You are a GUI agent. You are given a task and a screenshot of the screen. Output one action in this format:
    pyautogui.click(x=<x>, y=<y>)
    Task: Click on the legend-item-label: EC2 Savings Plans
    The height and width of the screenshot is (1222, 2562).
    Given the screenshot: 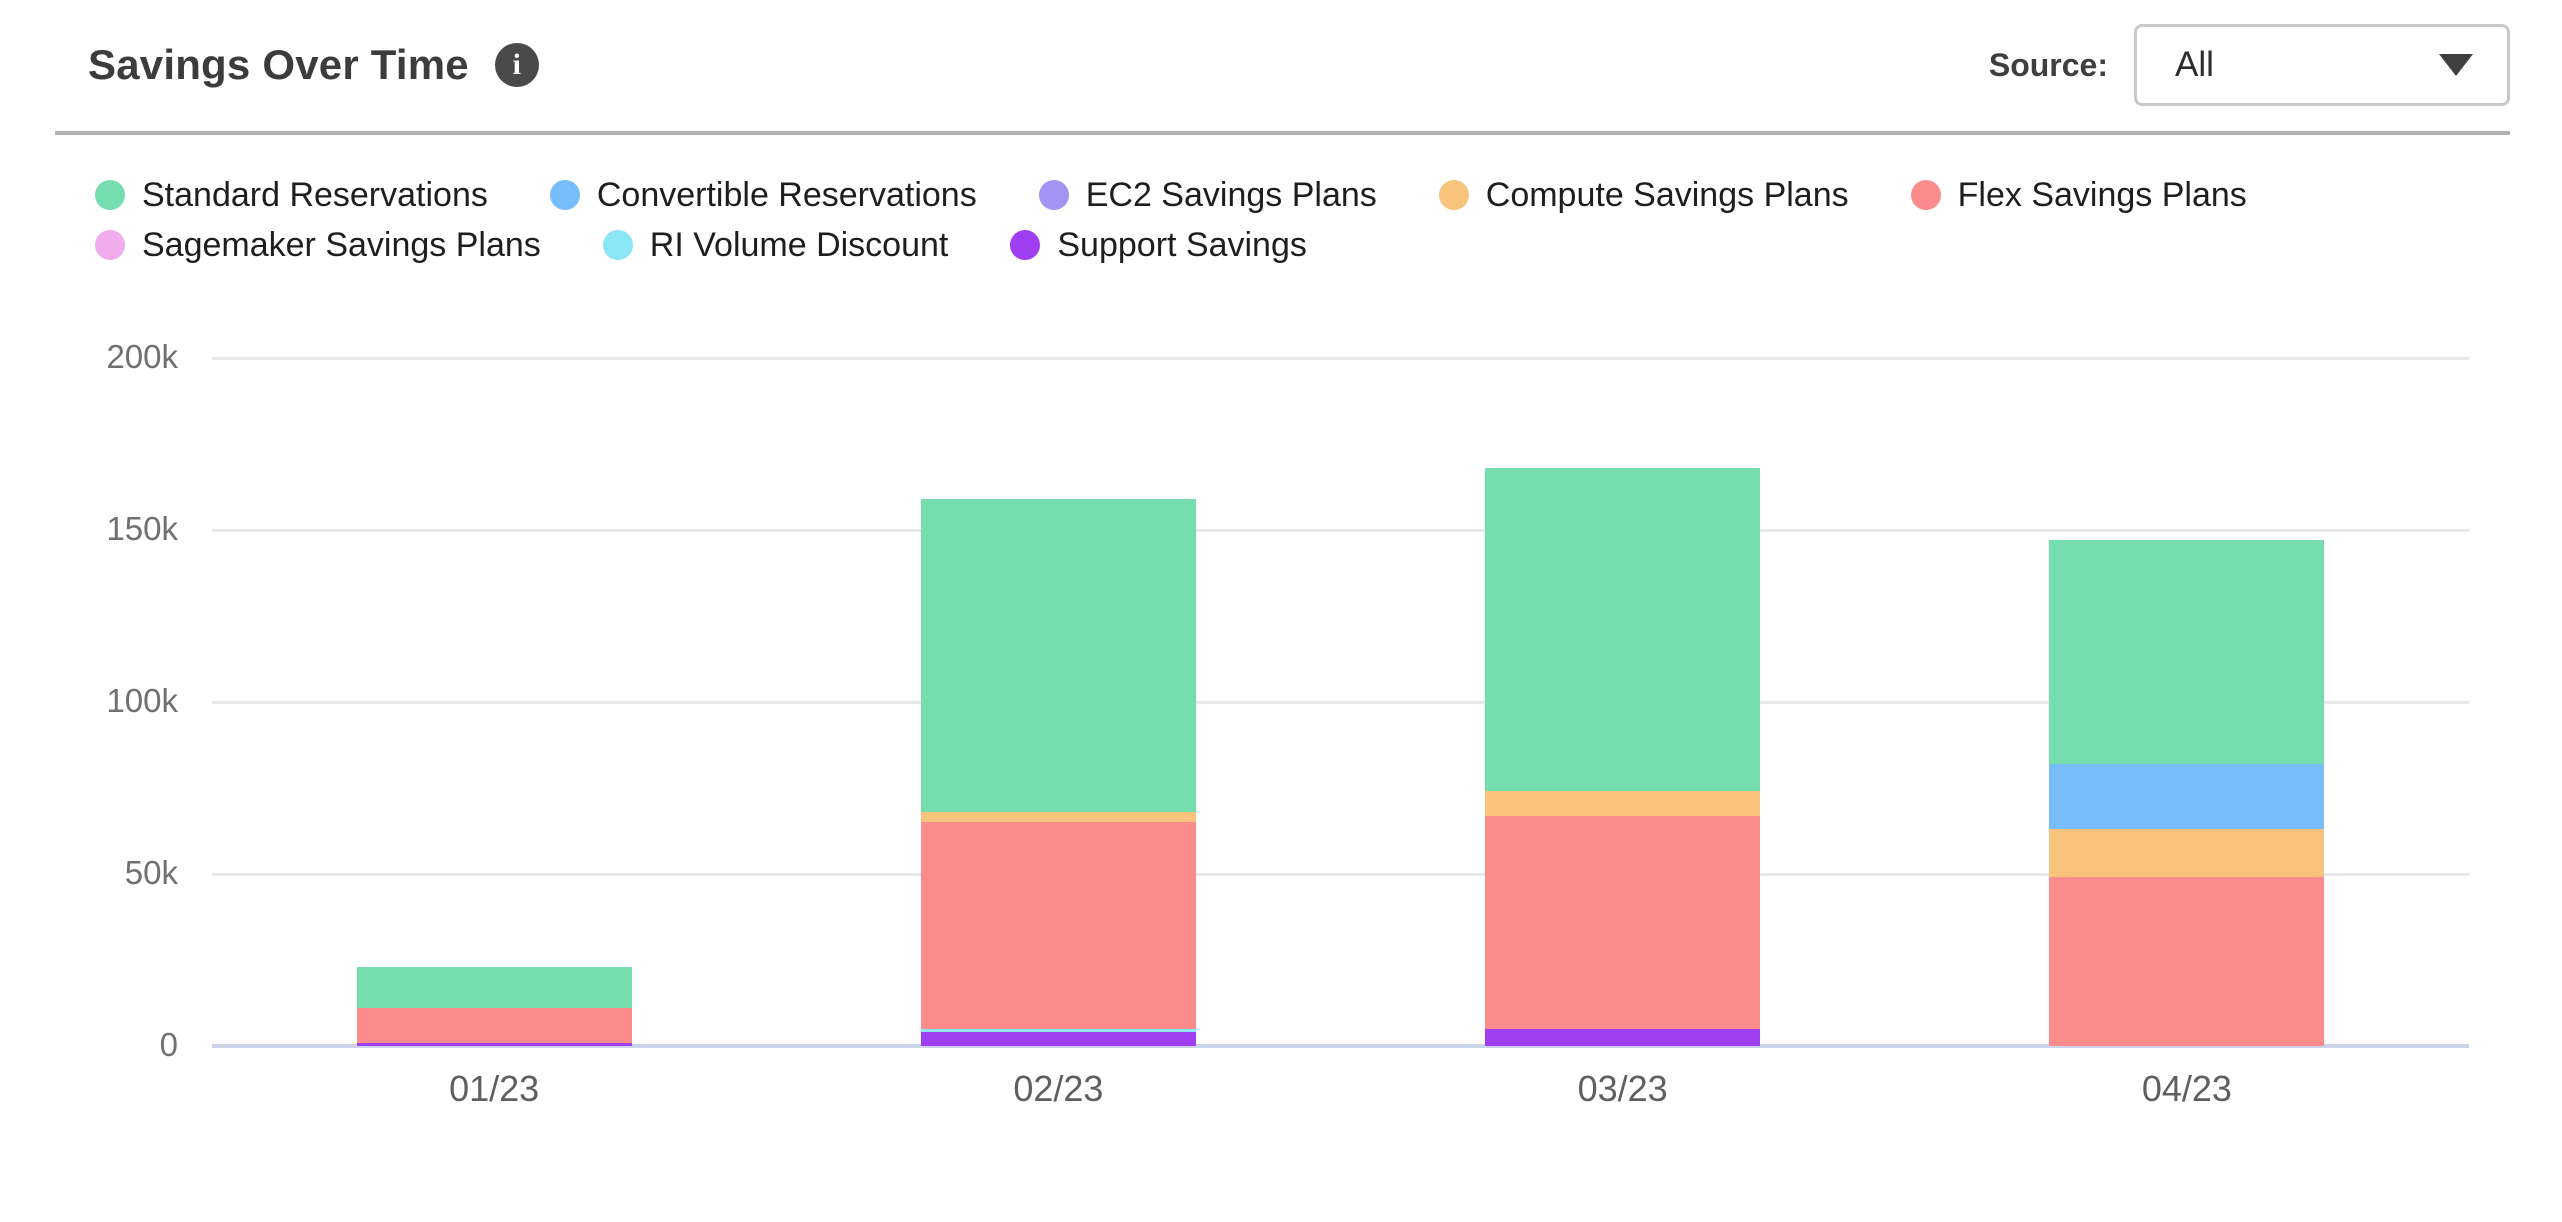 What is the action you would take?
    pyautogui.click(x=1231, y=194)
    